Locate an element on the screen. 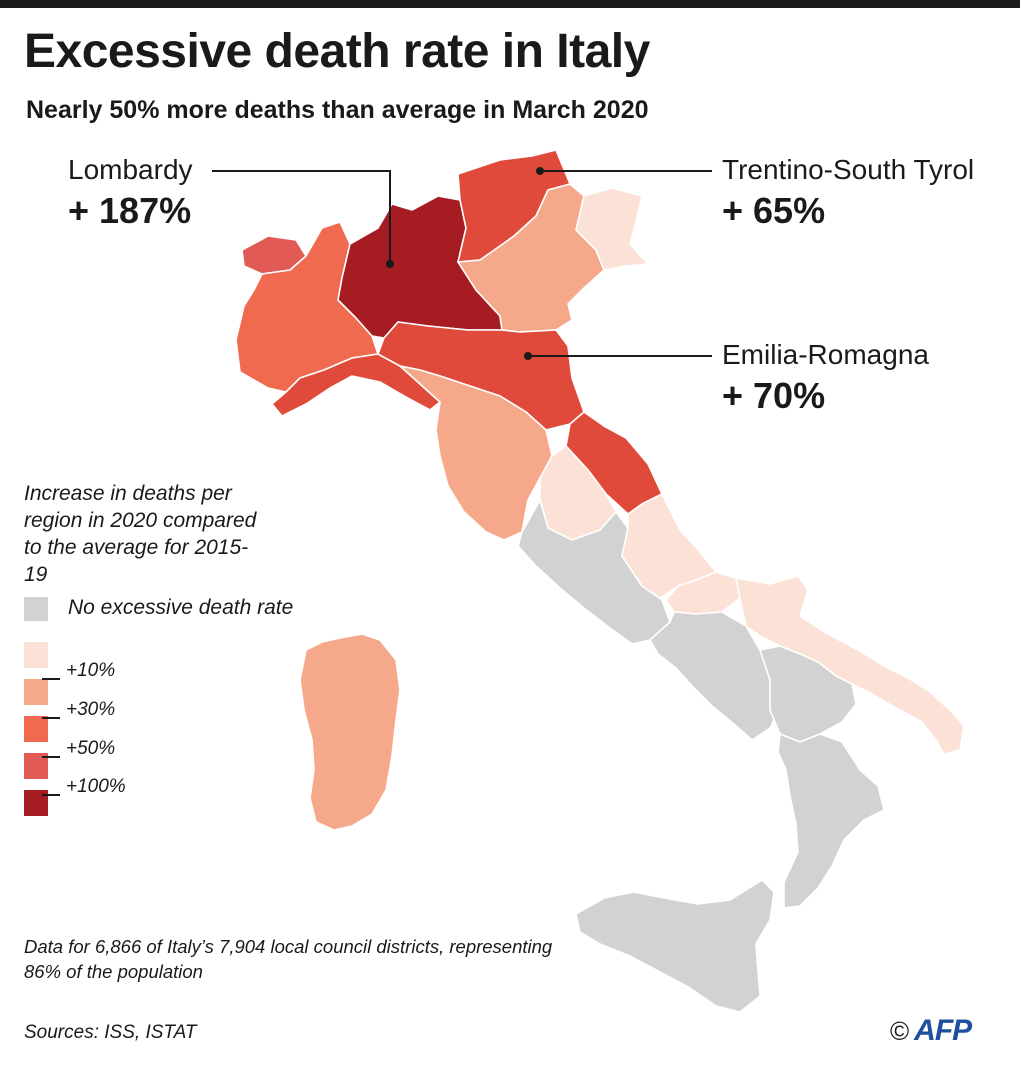 This screenshot has height=1068, width=1020. callout-lombardy: Lombardy + 187% is located at coordinates (130, 193).